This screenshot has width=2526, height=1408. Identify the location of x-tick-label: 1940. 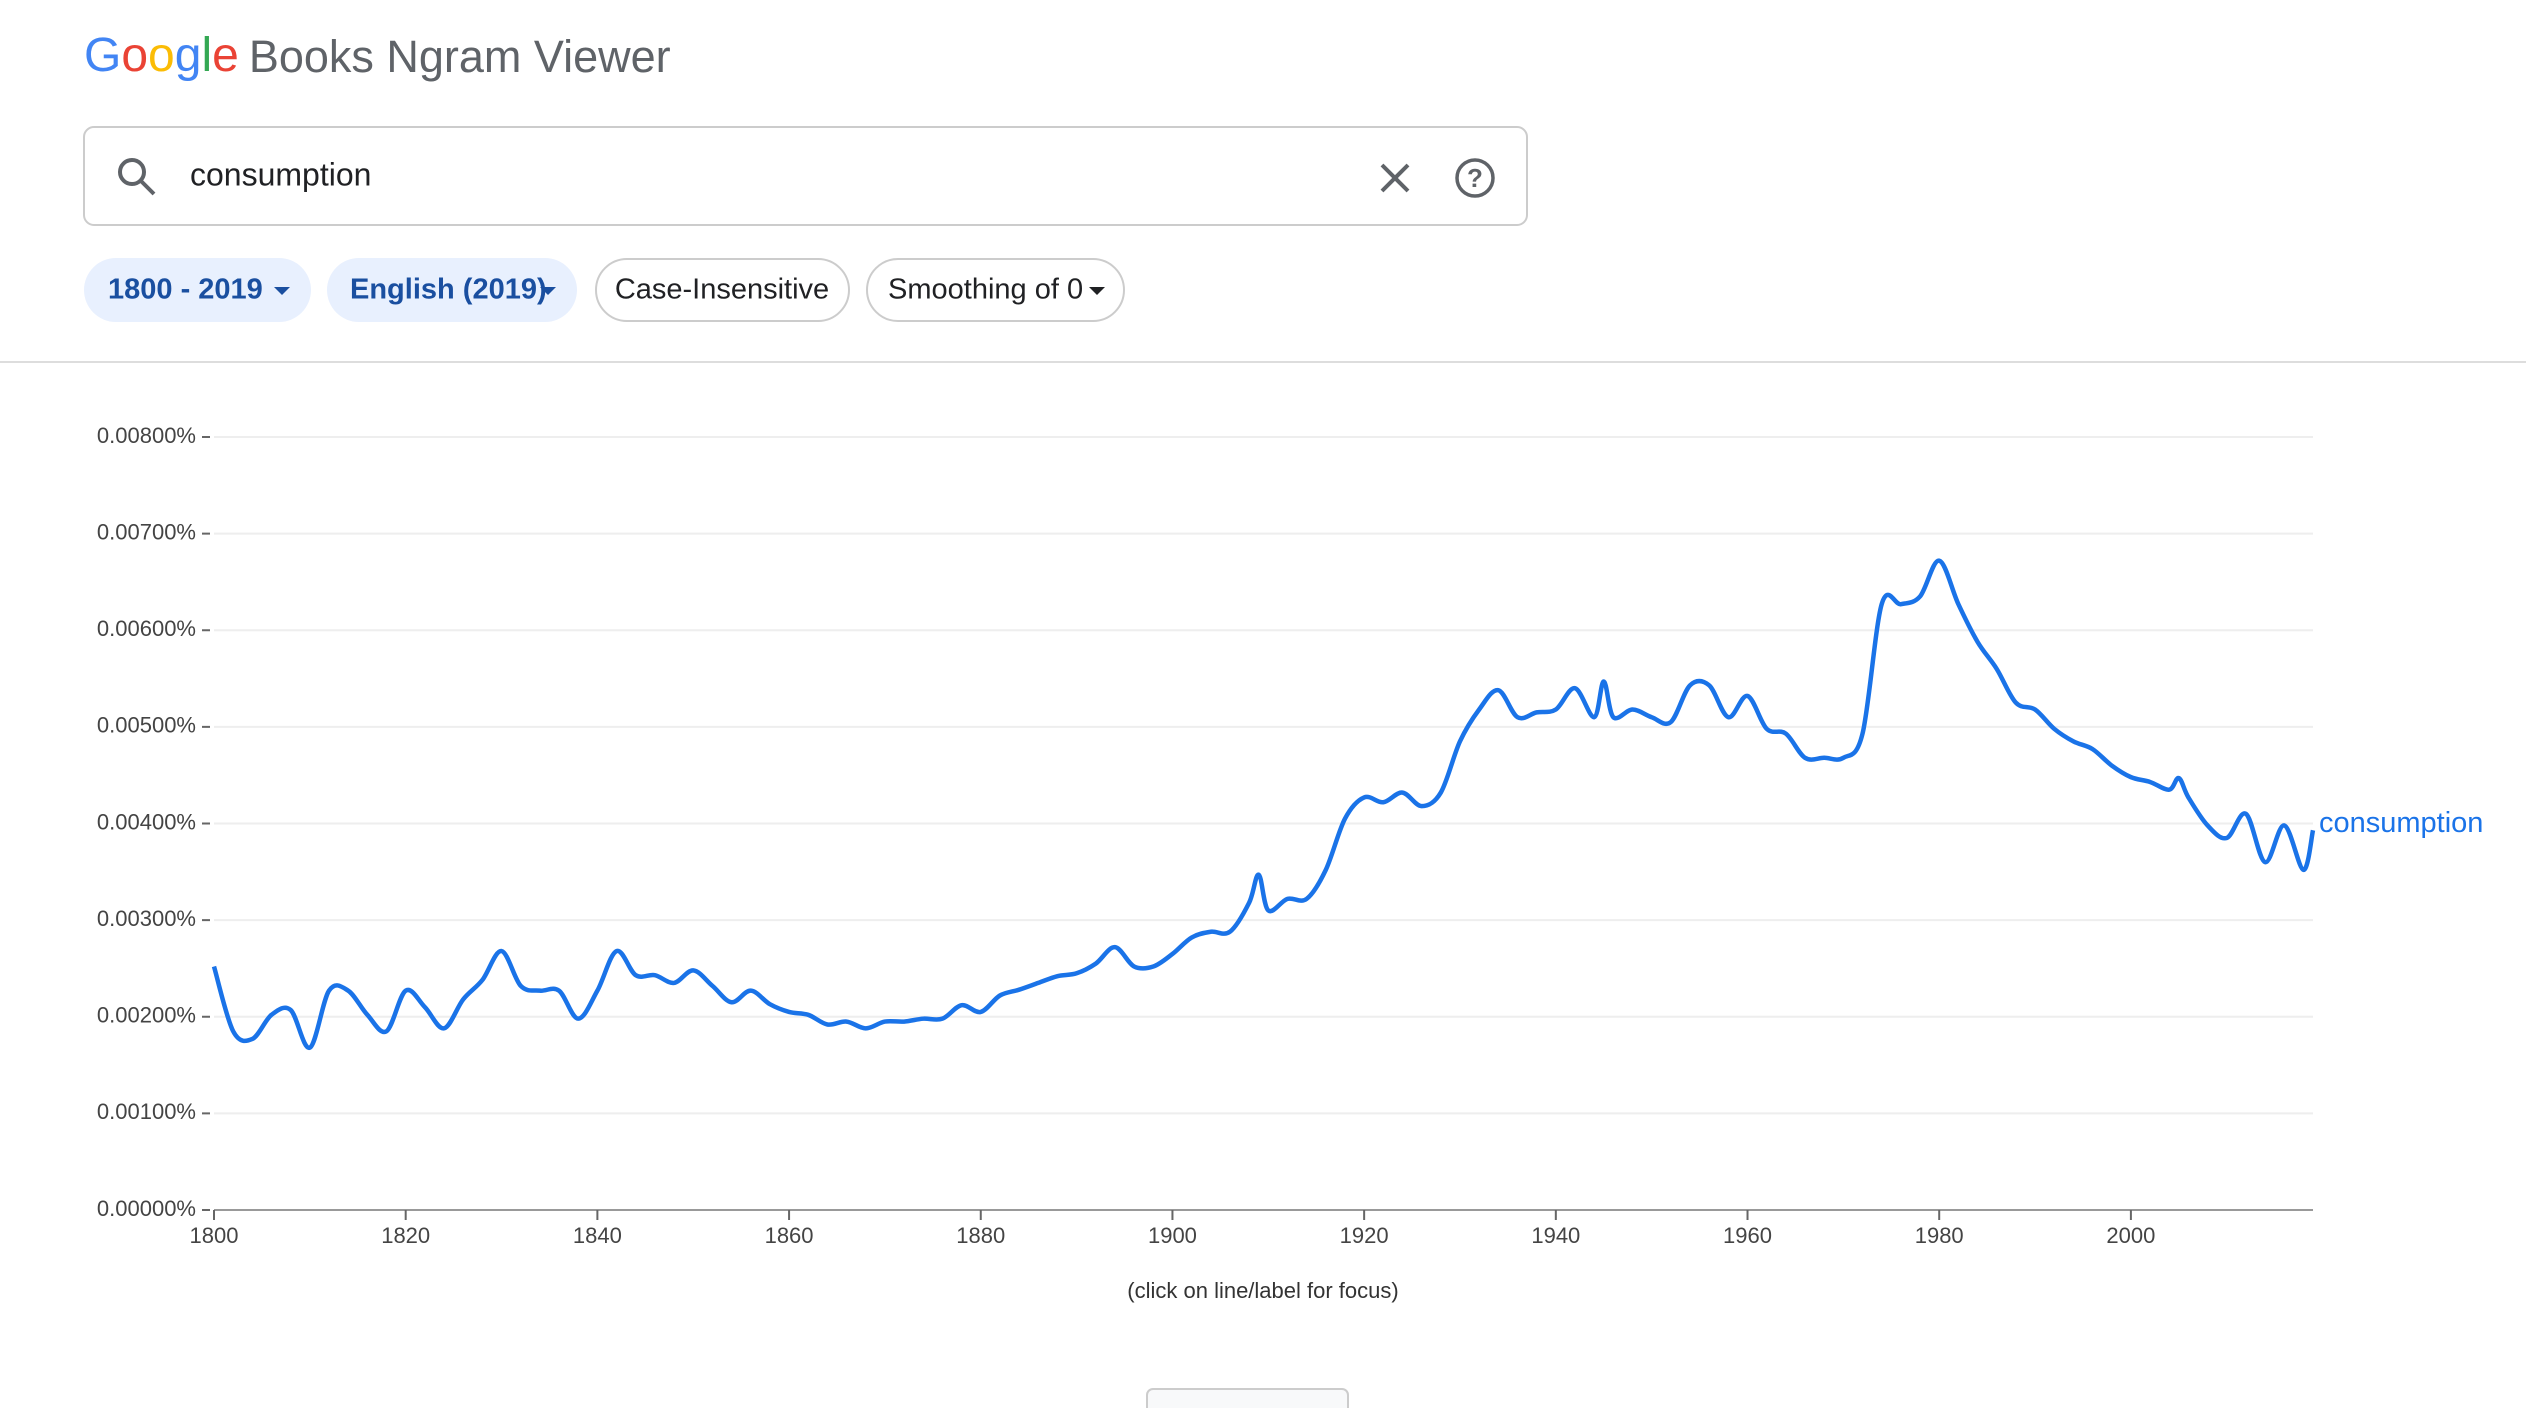
(1555, 1235).